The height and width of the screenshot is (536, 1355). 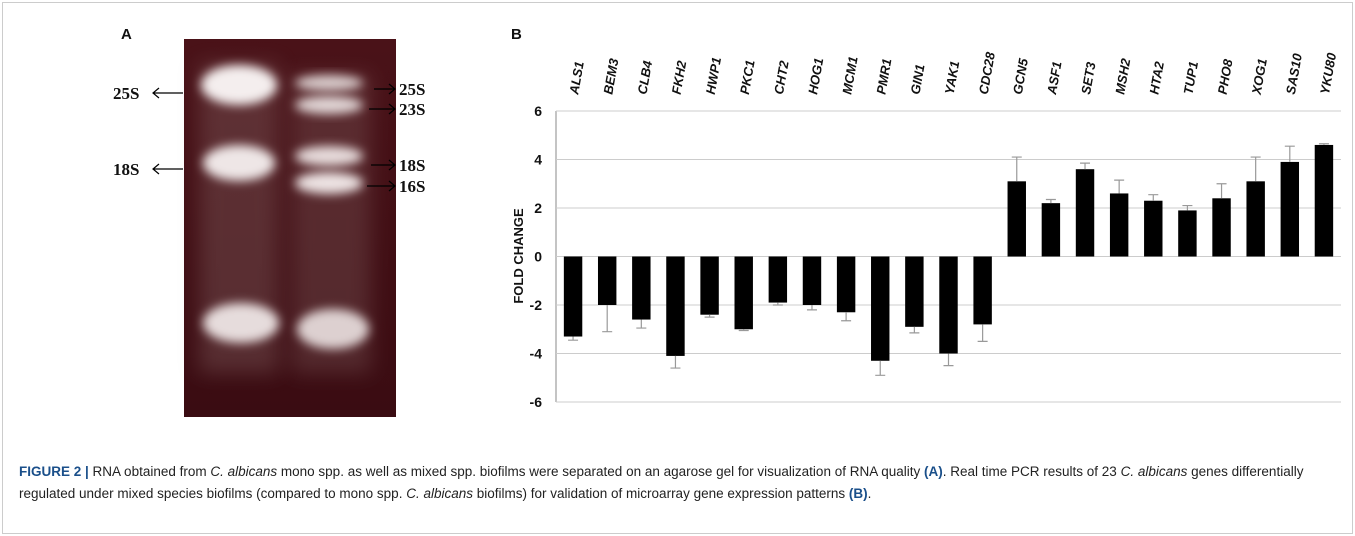 What do you see at coordinates (536, 402) in the screenshot?
I see `y-tick-label: -6` at bounding box center [536, 402].